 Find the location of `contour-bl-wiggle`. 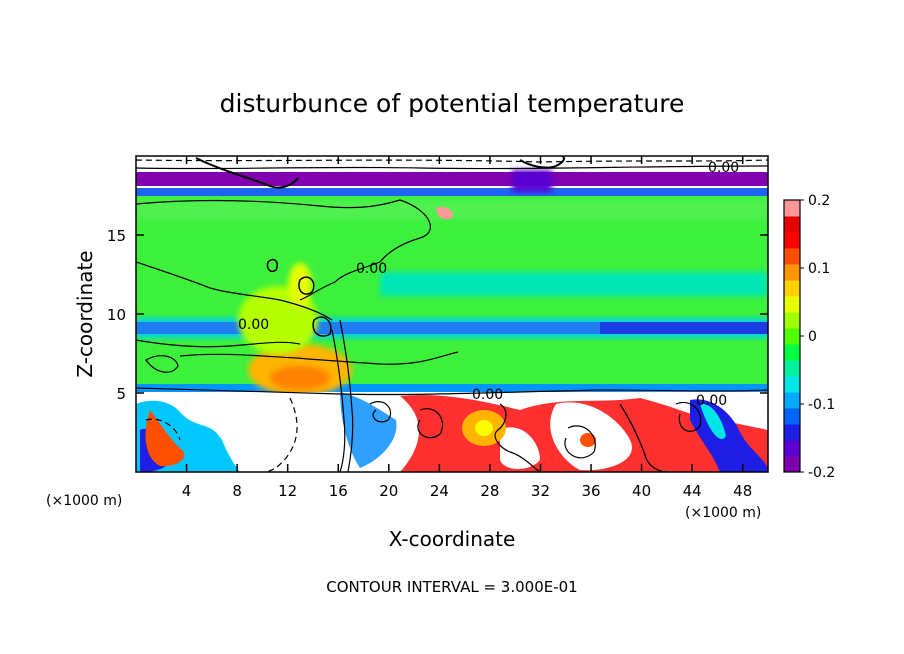

contour-bl-wiggle is located at coordinates (517, 437).